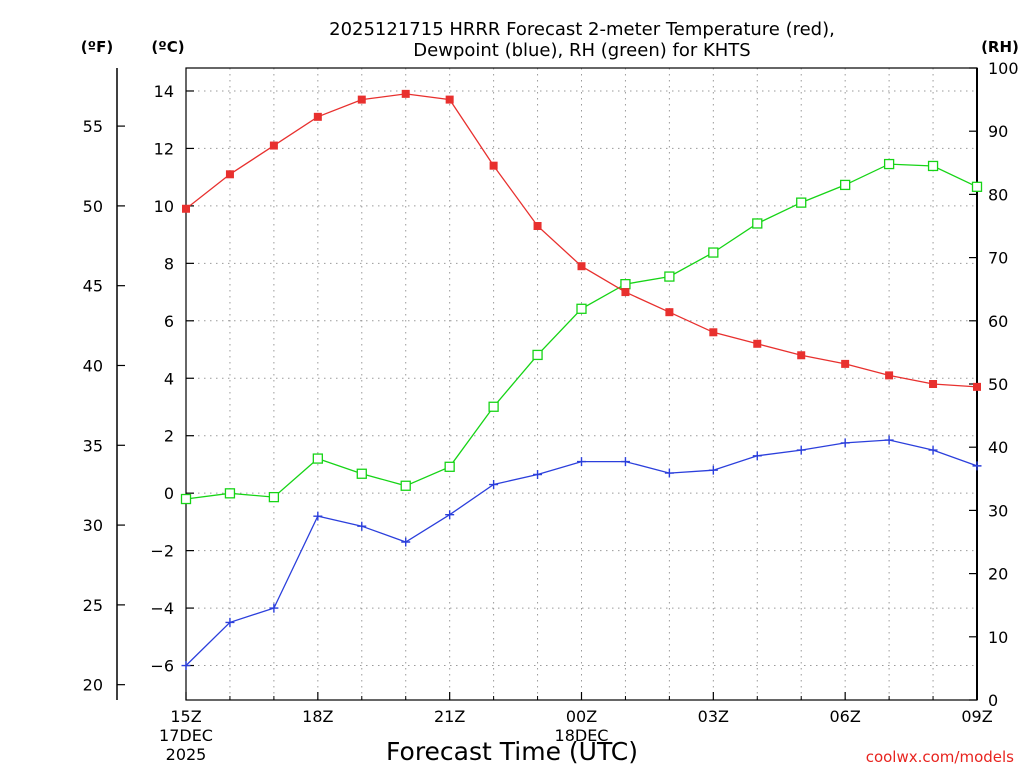 The height and width of the screenshot is (768, 1024). What do you see at coordinates (998, 510) in the screenshot?
I see `rh-tick-label: 30` at bounding box center [998, 510].